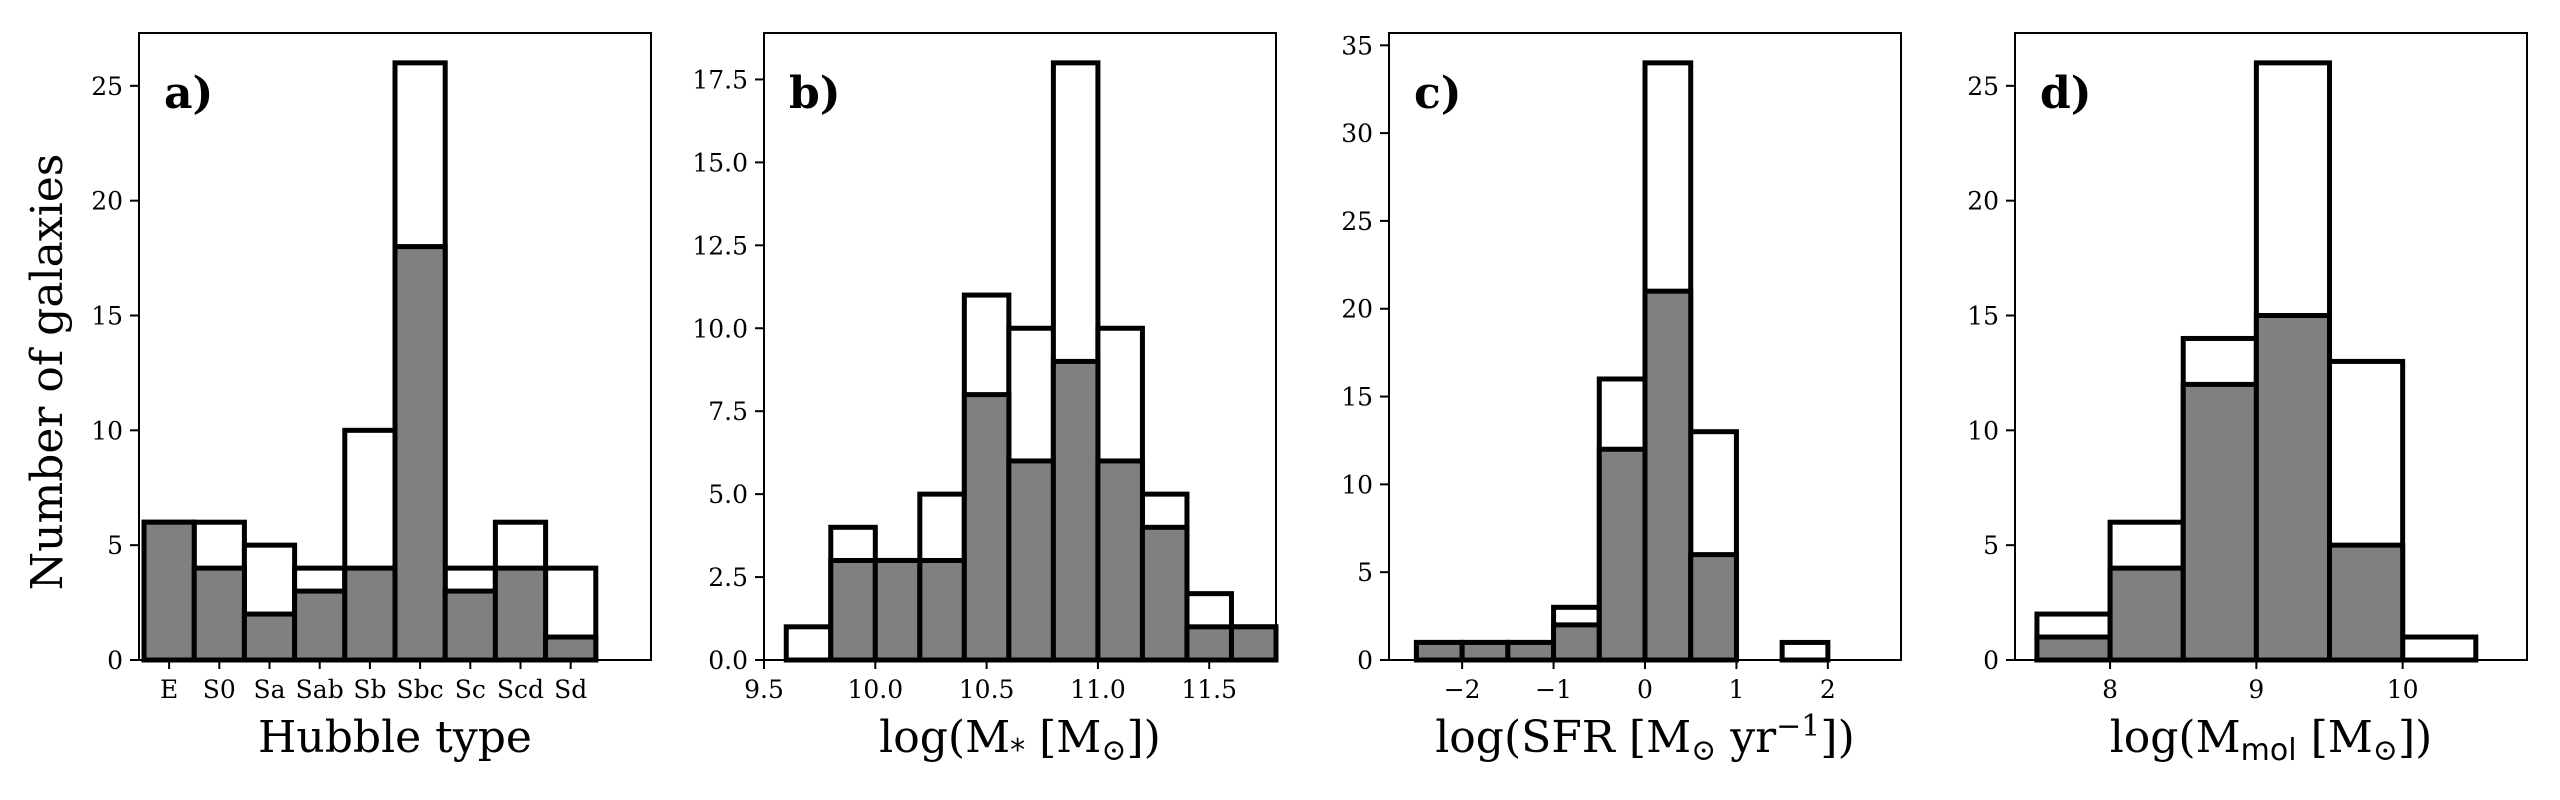 The image size is (2560, 800). Describe the element at coordinates (188, 93) in the screenshot. I see `panel-tag: a)` at that location.